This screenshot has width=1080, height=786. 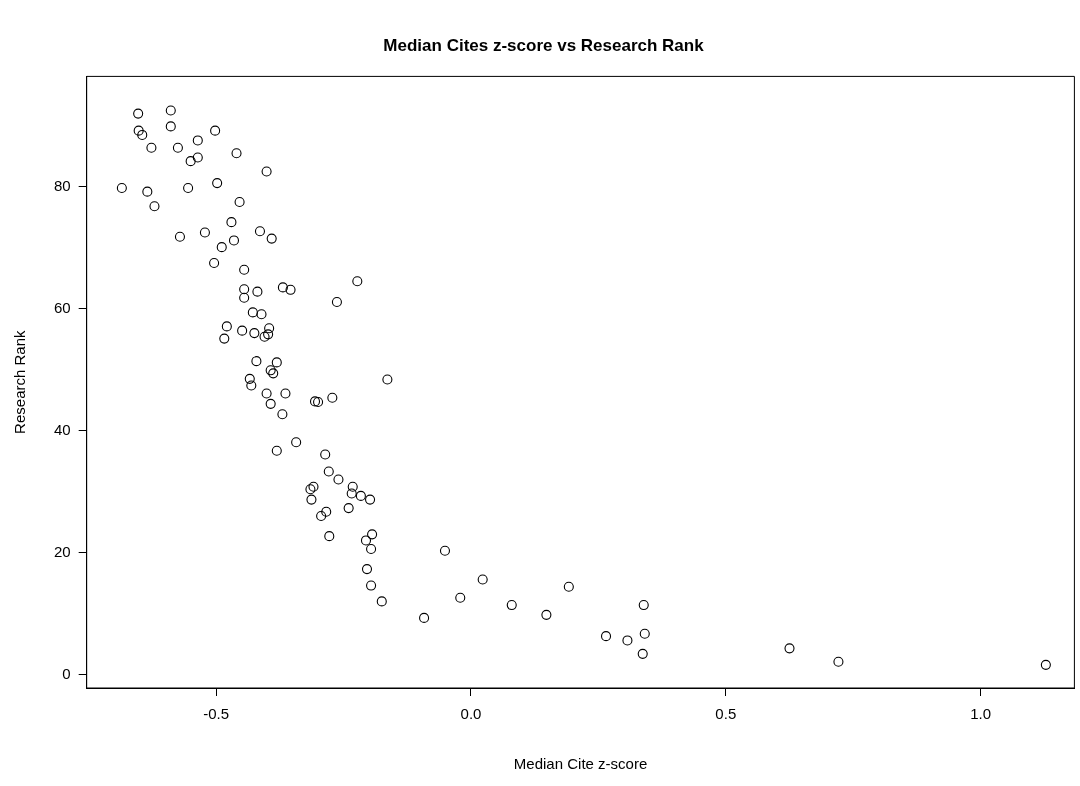 I want to click on x-tick-label: -0.5, so click(x=216, y=714).